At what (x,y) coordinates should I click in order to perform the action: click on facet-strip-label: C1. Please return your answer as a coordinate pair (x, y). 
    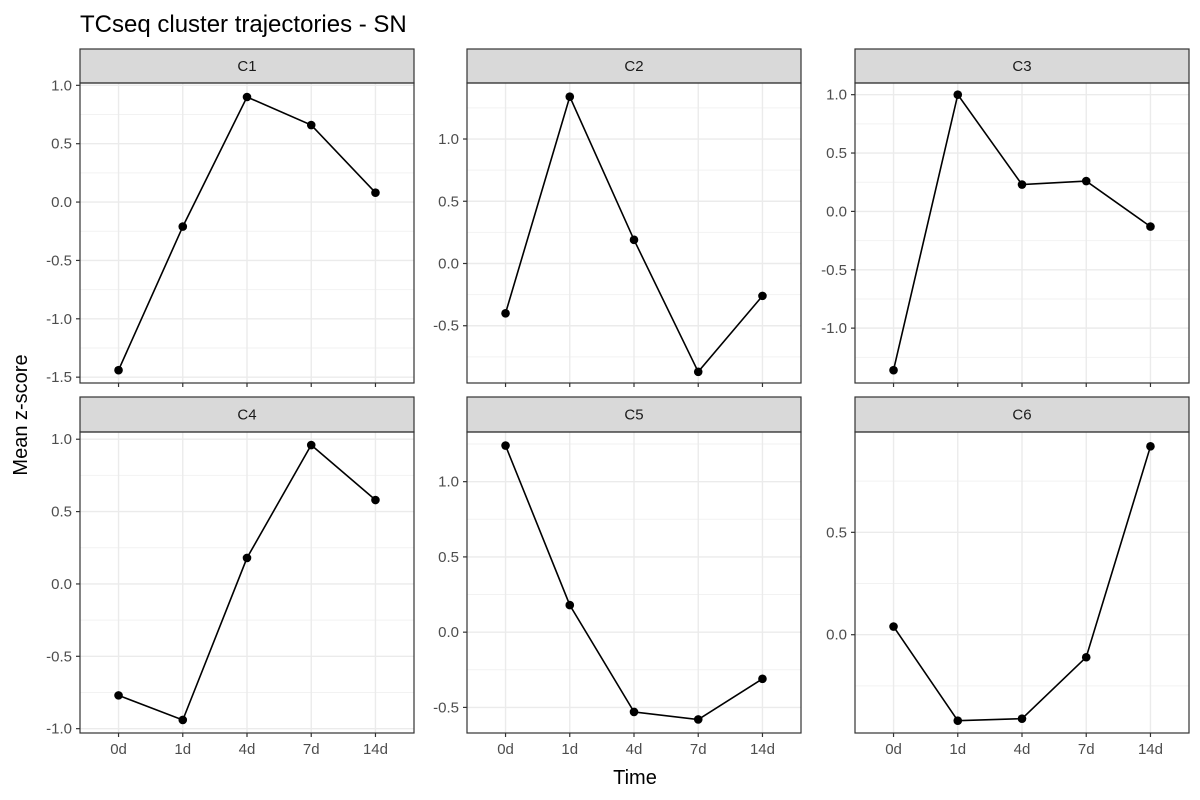
    Looking at the image, I should click on (246, 66).